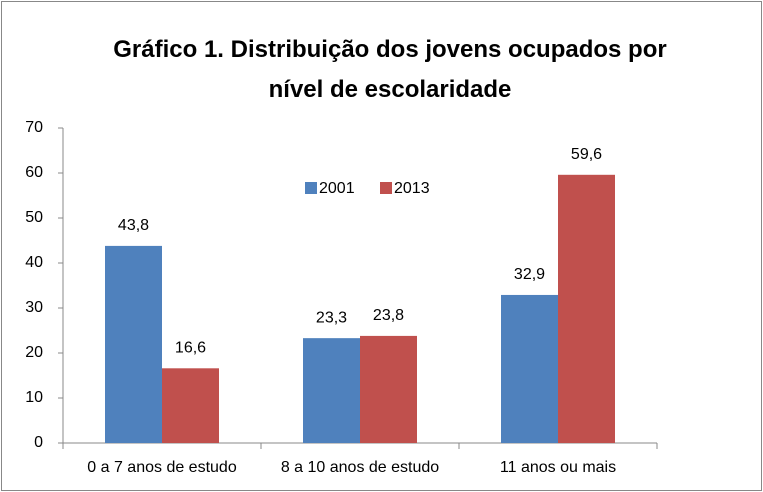 The height and width of the screenshot is (492, 763). Describe the element at coordinates (360, 467) in the screenshot. I see `x-tick-label: 8 a 10 anos de estudo` at that location.